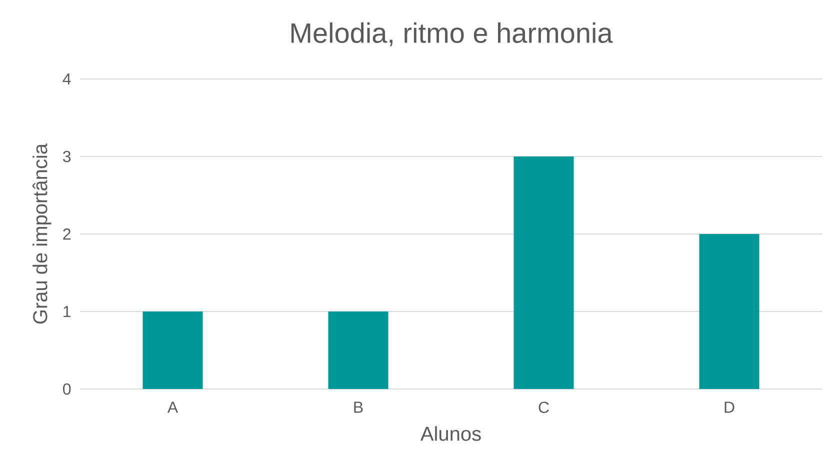 The image size is (838, 472). Describe the element at coordinates (543, 408) in the screenshot. I see `x-tick-label: C` at that location.